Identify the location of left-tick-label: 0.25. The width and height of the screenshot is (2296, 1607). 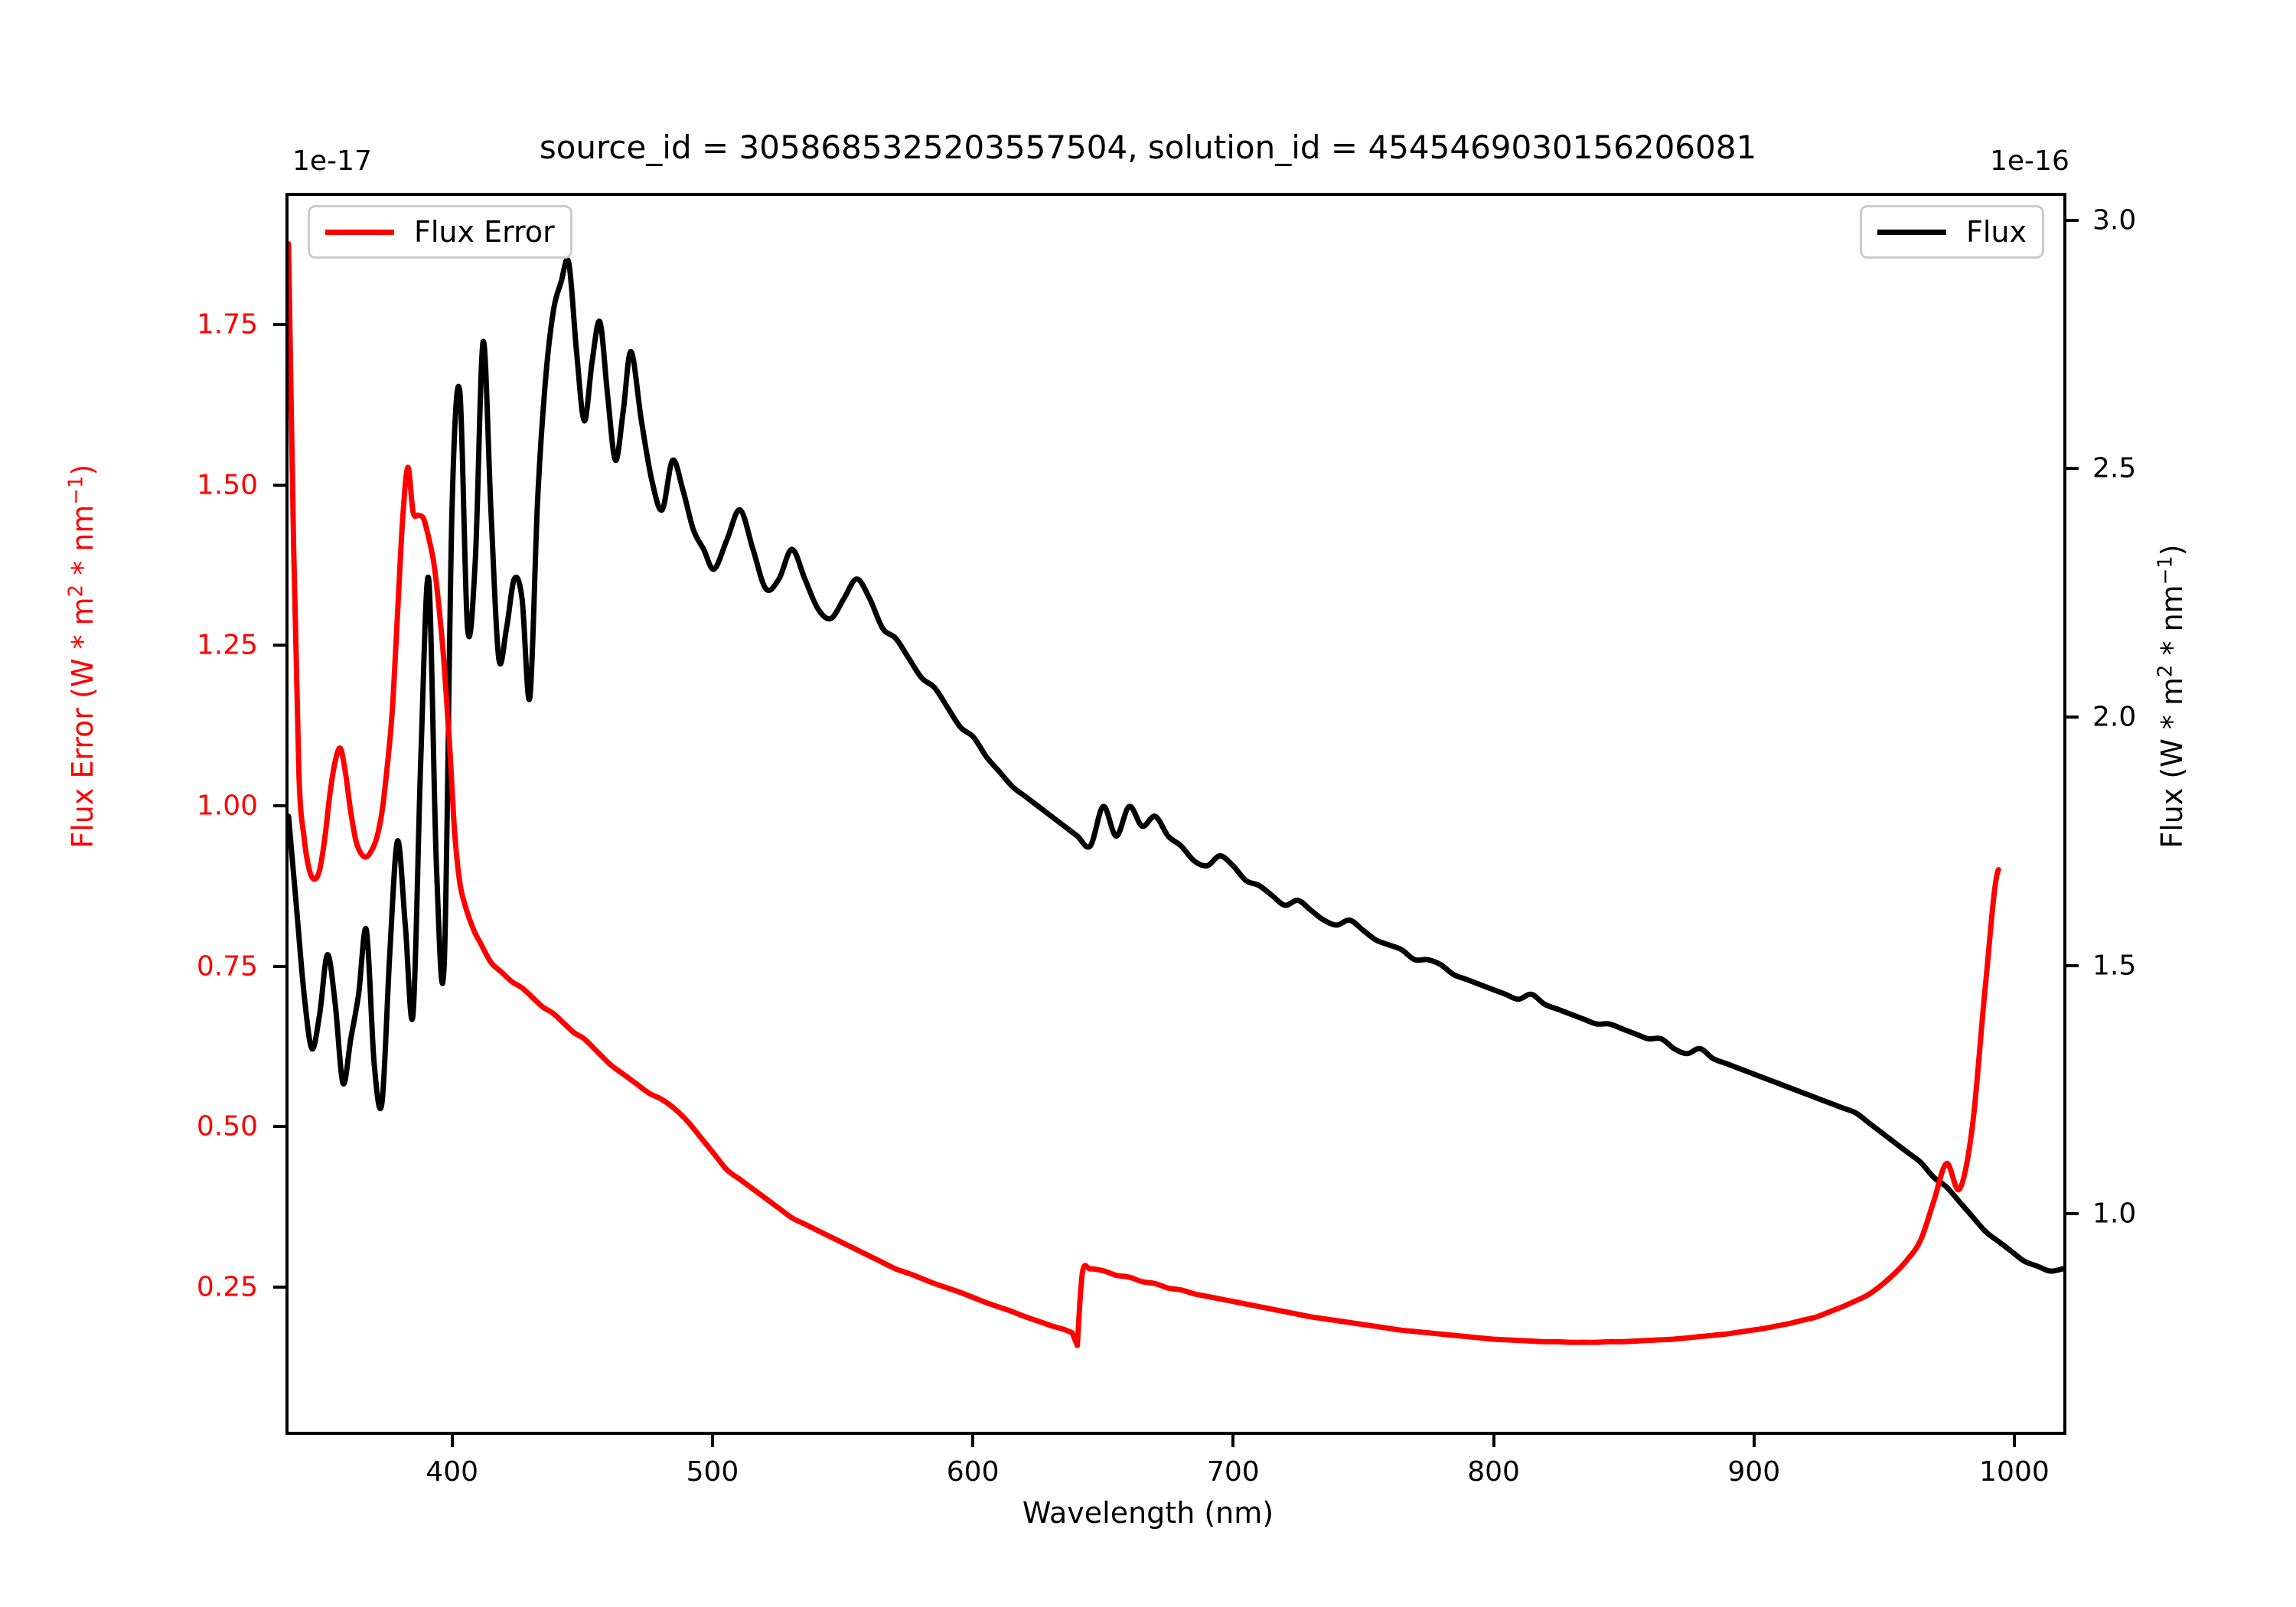
(227, 1287).